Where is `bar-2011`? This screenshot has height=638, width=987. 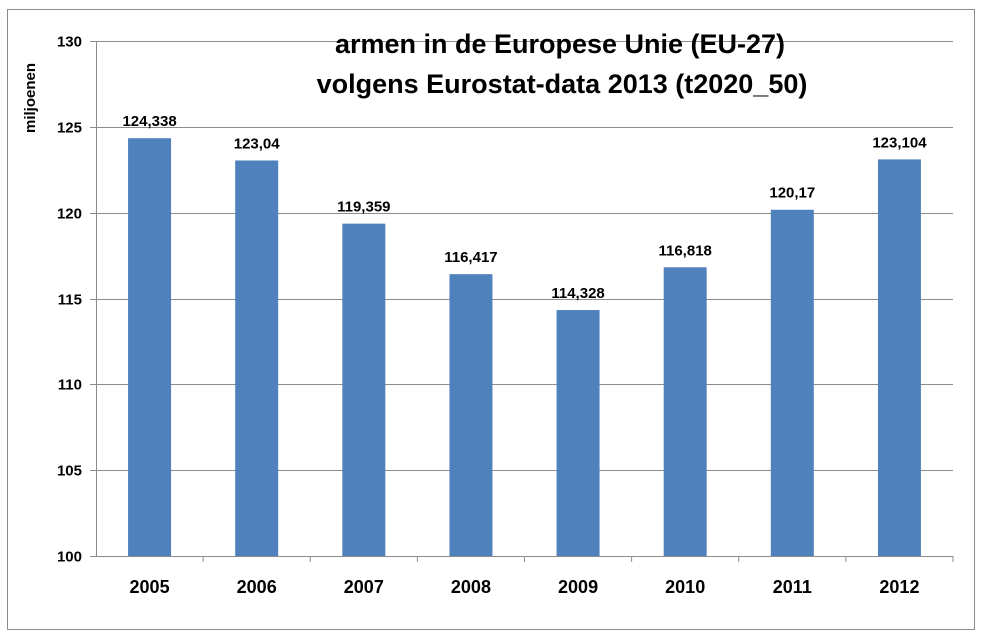 bar-2011 is located at coordinates (792, 382).